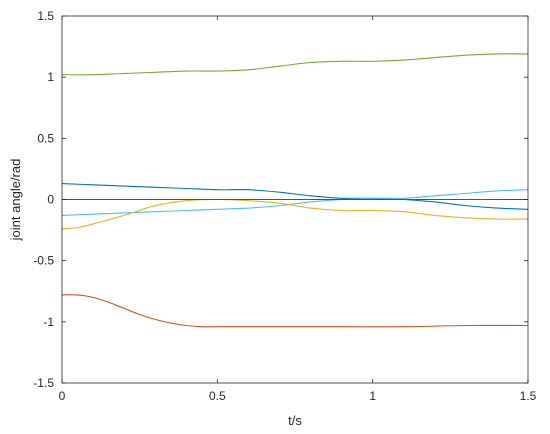 This screenshot has width=550, height=434. Describe the element at coordinates (45, 16) in the screenshot. I see `y-tick-label: 1.5` at that location.